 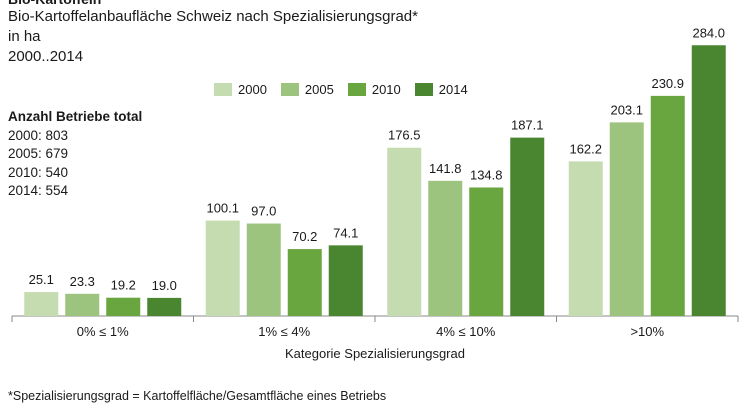 What do you see at coordinates (82, 281) in the screenshot?
I see `data-label: 23.3` at bounding box center [82, 281].